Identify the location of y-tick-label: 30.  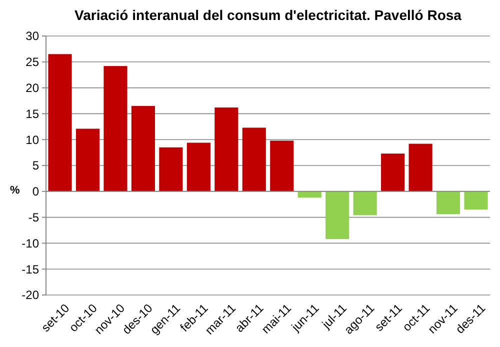
(33, 36).